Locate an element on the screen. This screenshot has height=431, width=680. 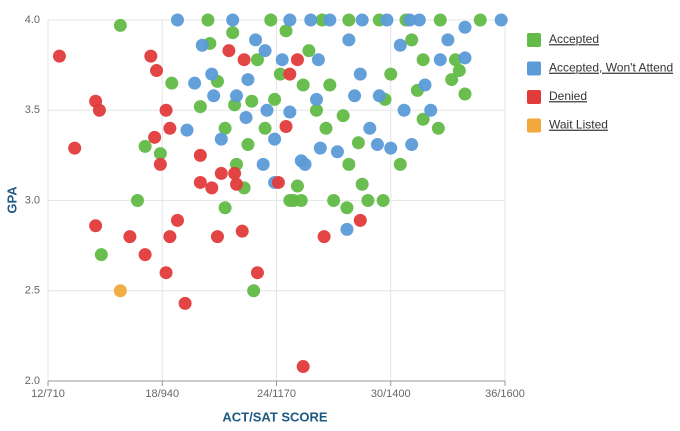
legend-label: Accepted, Won't Attend is located at coordinates (611, 68).